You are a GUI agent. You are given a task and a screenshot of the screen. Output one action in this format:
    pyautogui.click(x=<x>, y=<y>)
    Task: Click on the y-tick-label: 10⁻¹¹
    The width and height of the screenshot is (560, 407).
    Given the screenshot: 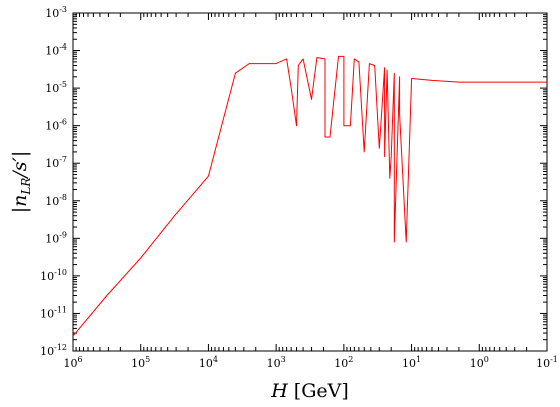 What is the action you would take?
    pyautogui.click(x=53, y=312)
    